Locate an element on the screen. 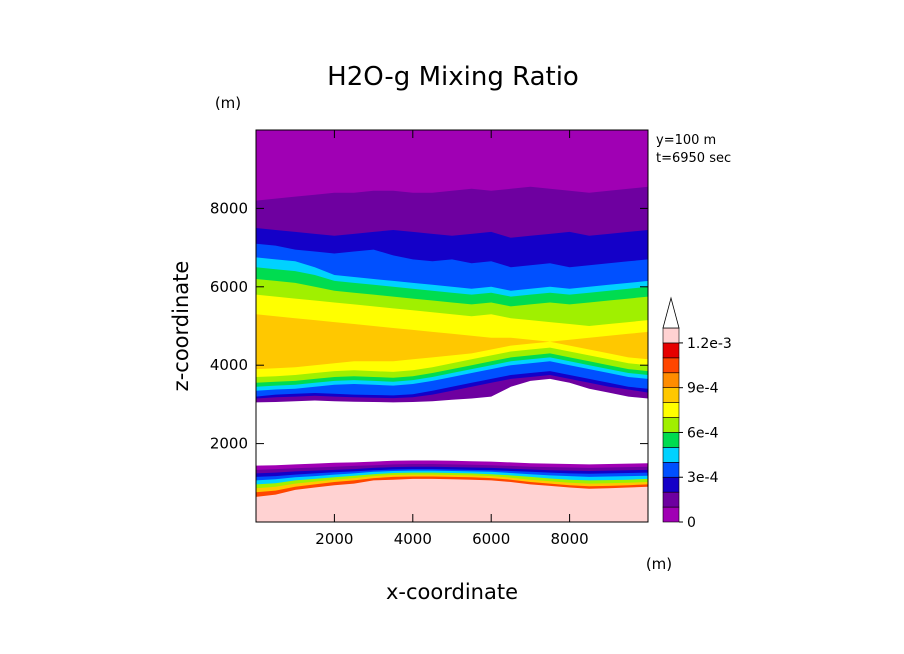 This screenshot has width=904, height=654. chart-title: H2O-g Mixing Ratio is located at coordinates (453, 77).